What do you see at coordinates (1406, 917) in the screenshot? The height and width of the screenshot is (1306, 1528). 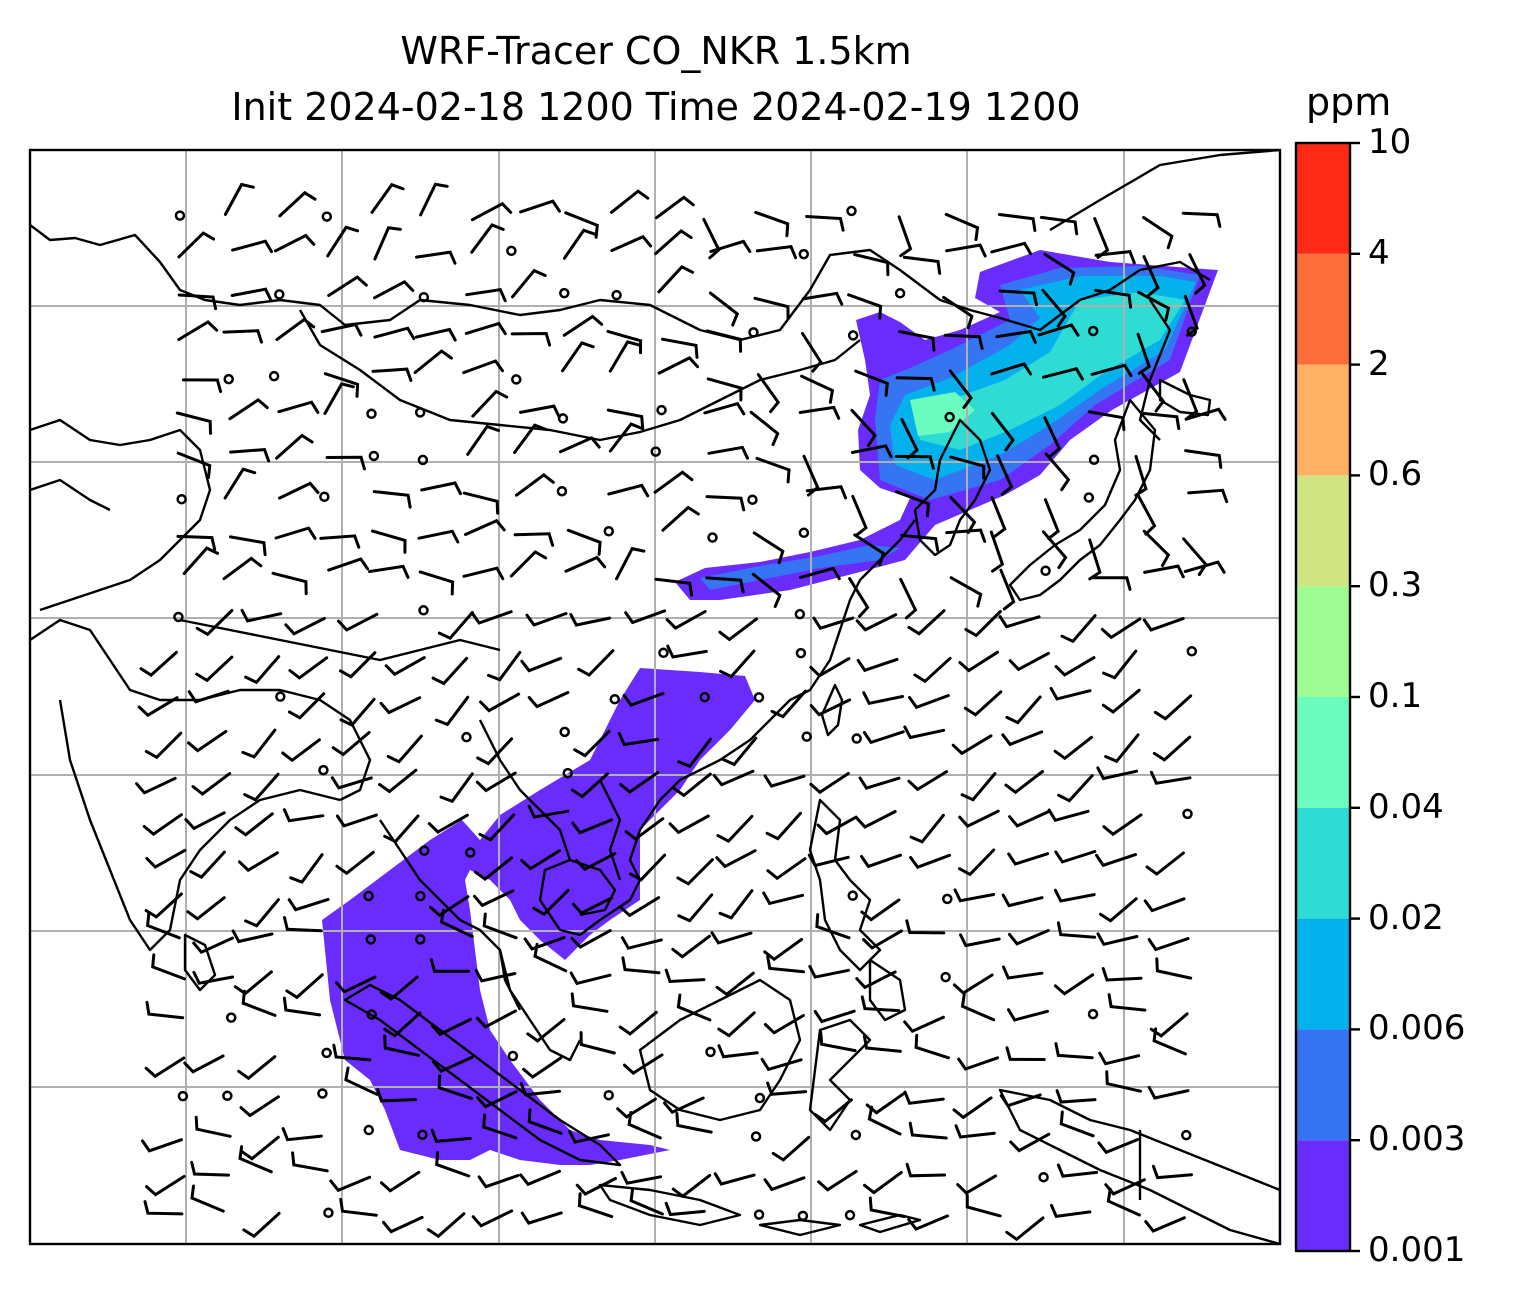 I see `colorbar-tick-label: 0.02` at bounding box center [1406, 917].